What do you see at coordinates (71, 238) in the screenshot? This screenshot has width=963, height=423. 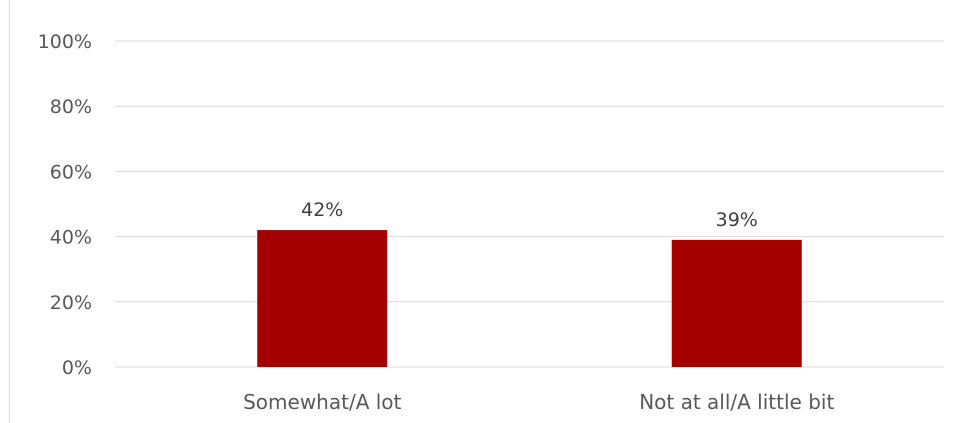 I see `y-tick-label: 40%` at bounding box center [71, 238].